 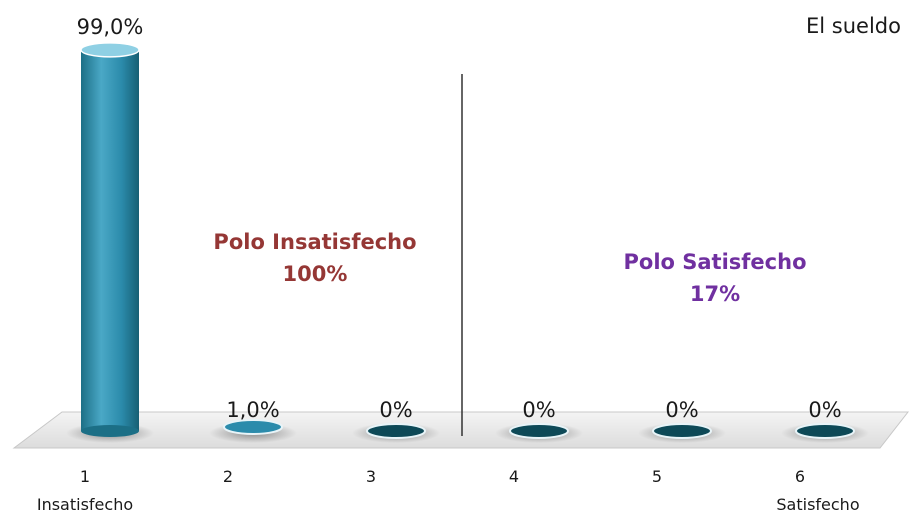 What do you see at coordinates (315, 258) in the screenshot?
I see `pole-insatisfecho-annotation: Polo Insatisfecho 100%` at bounding box center [315, 258].